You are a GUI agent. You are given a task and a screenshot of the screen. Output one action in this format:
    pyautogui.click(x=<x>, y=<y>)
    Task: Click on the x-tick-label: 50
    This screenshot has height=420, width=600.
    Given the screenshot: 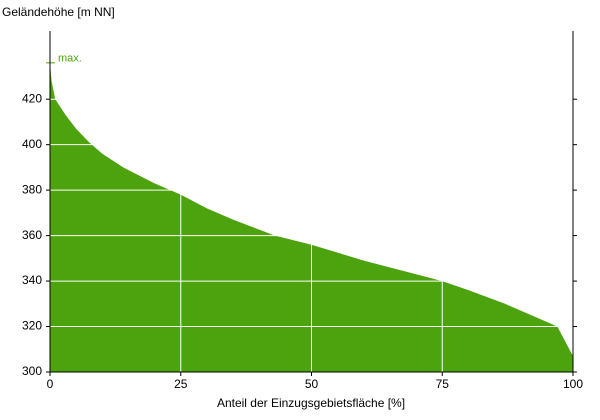 What is the action you would take?
    pyautogui.click(x=312, y=384)
    